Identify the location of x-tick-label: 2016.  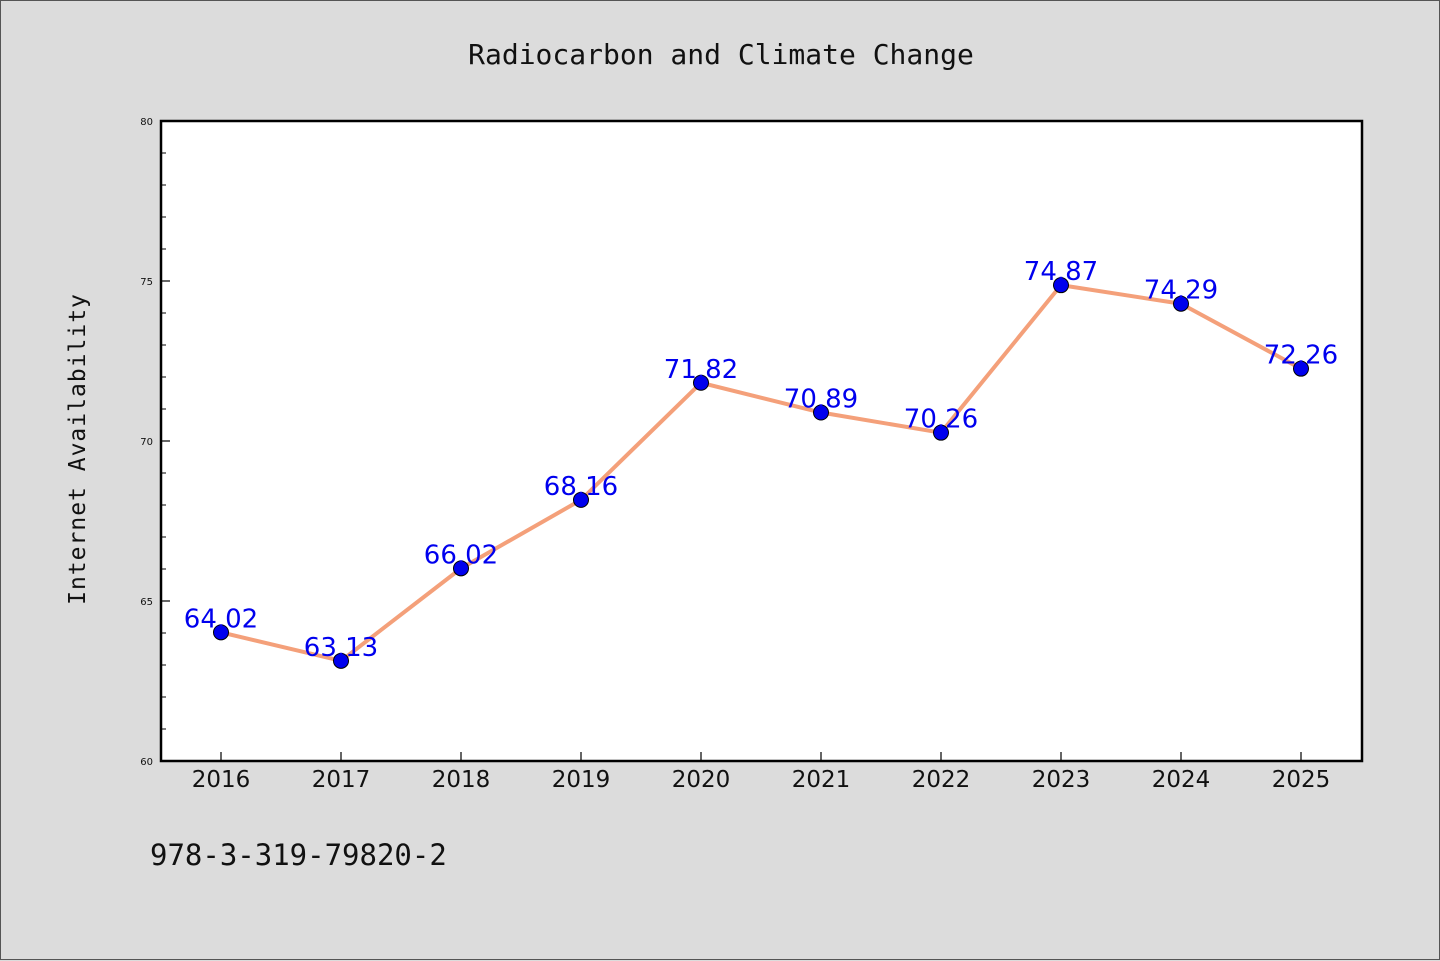
(221, 780).